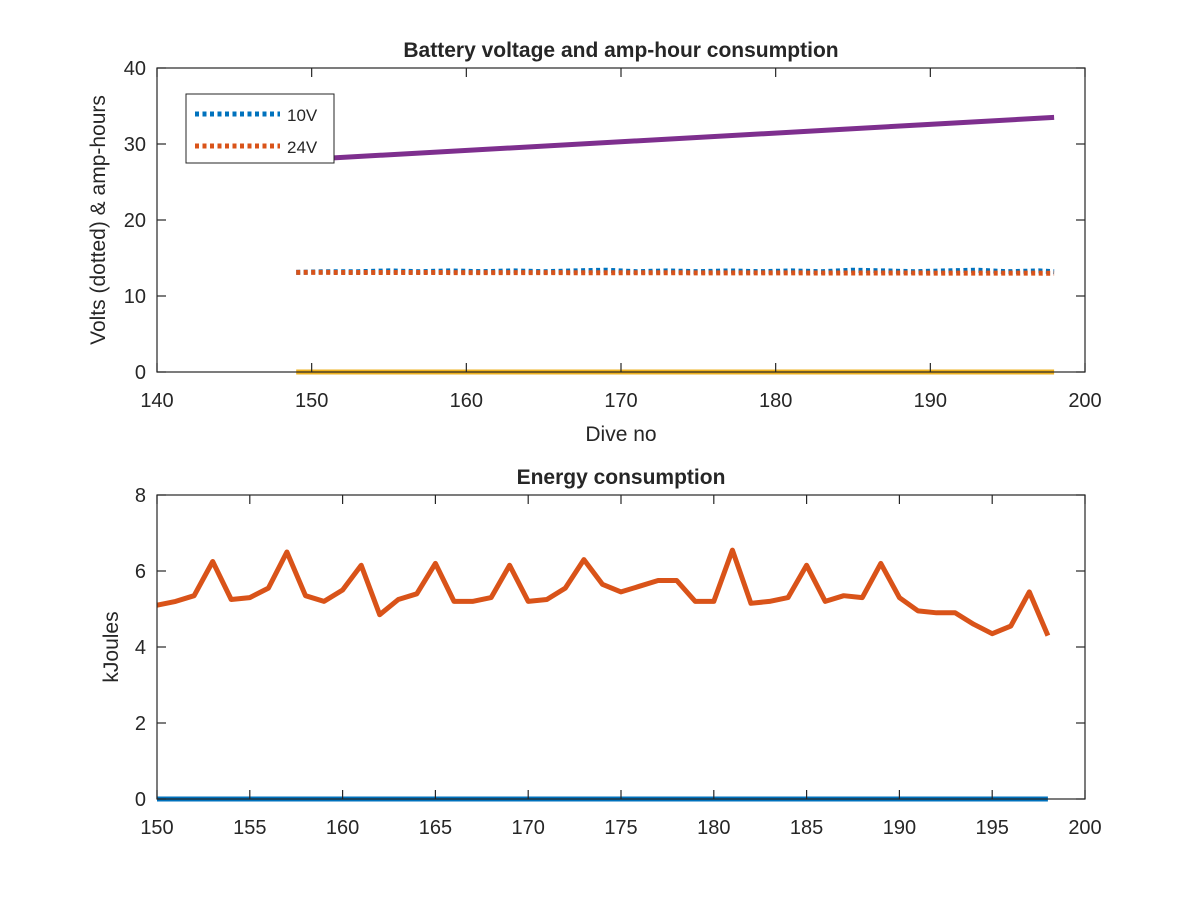 The width and height of the screenshot is (1200, 900). What do you see at coordinates (140, 496) in the screenshot?
I see `y-tick-label: 8` at bounding box center [140, 496].